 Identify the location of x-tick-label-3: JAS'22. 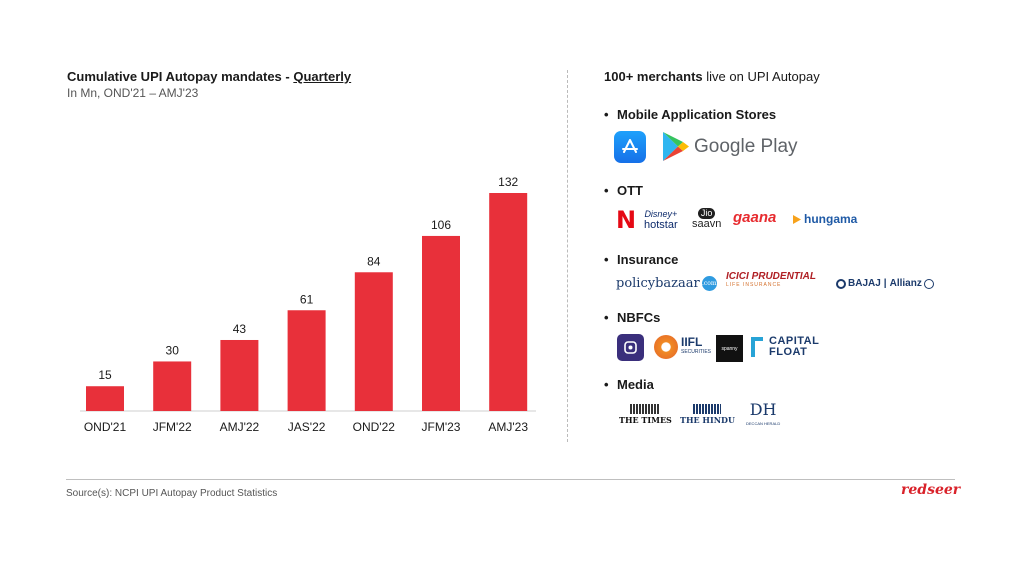
(307, 427).